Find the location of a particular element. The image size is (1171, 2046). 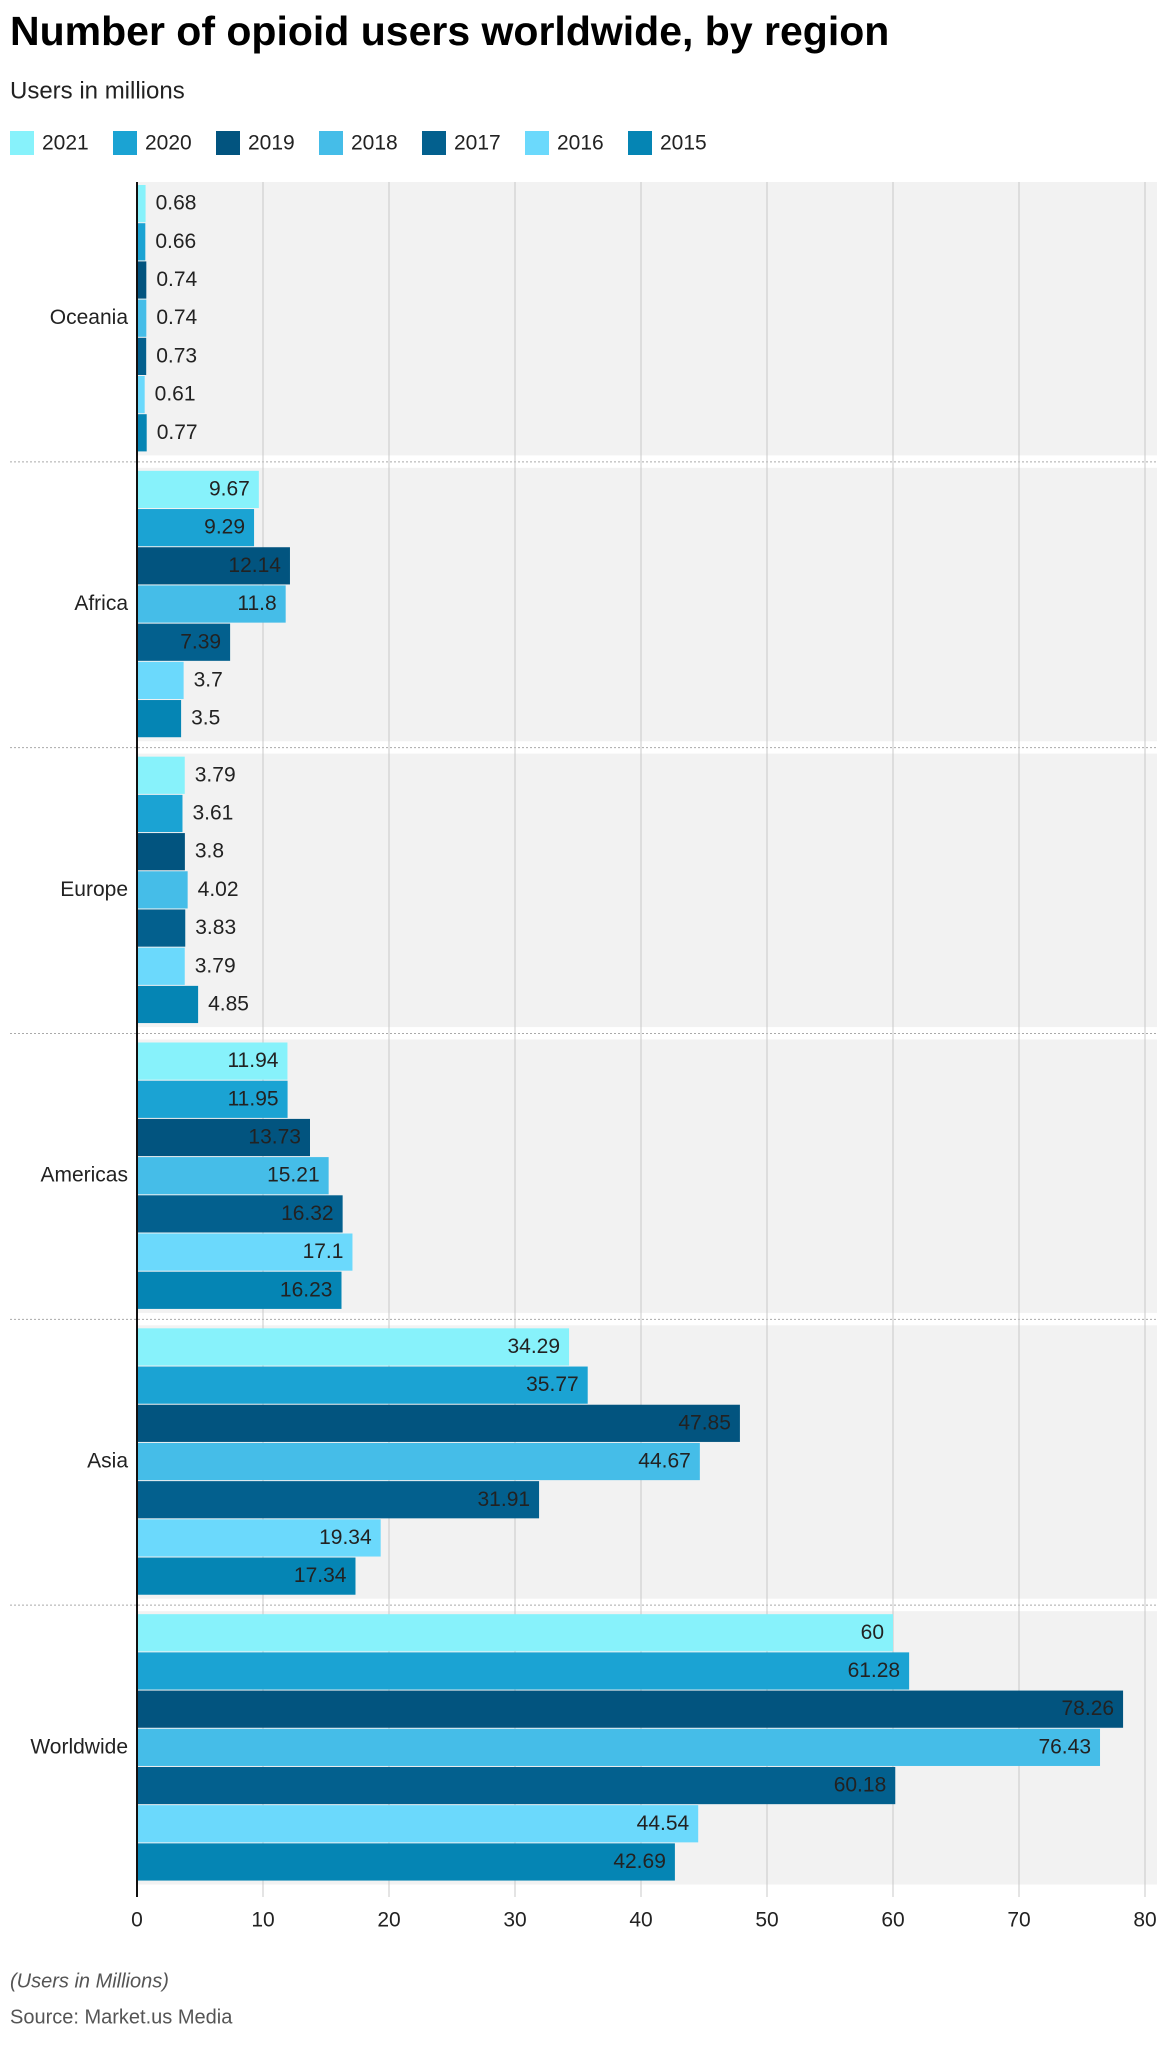

y-tick-label: Americas is located at coordinates (84, 1175).